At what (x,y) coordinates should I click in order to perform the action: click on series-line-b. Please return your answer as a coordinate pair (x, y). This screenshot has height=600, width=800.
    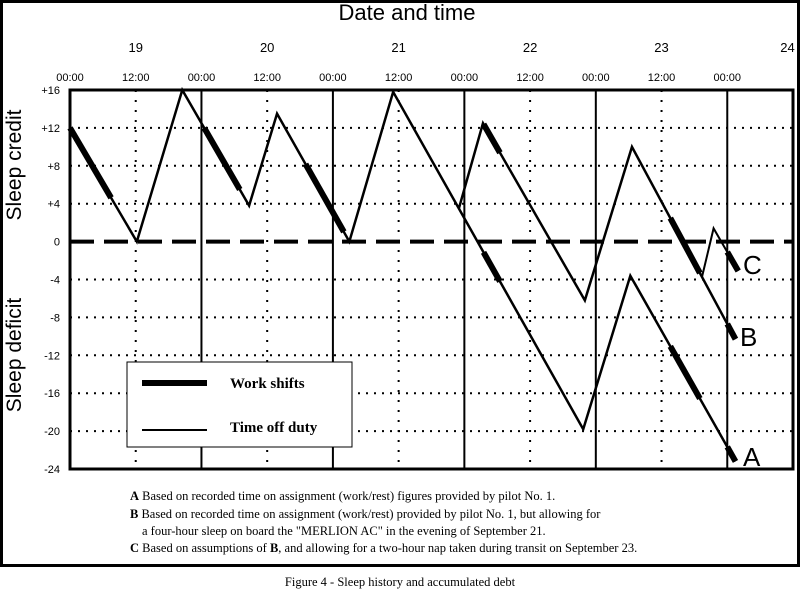
    Looking at the image, I should click on (597, 229).